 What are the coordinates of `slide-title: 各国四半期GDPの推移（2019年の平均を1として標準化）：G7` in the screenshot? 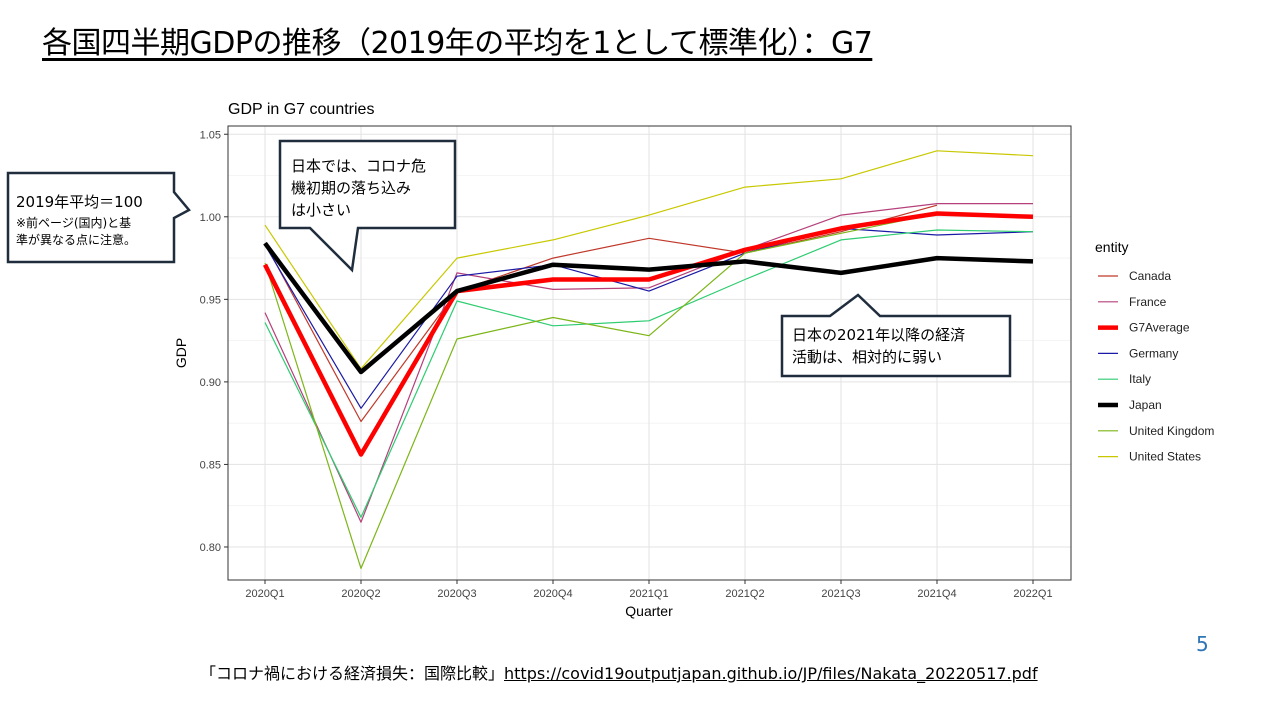 It's located at (457, 43).